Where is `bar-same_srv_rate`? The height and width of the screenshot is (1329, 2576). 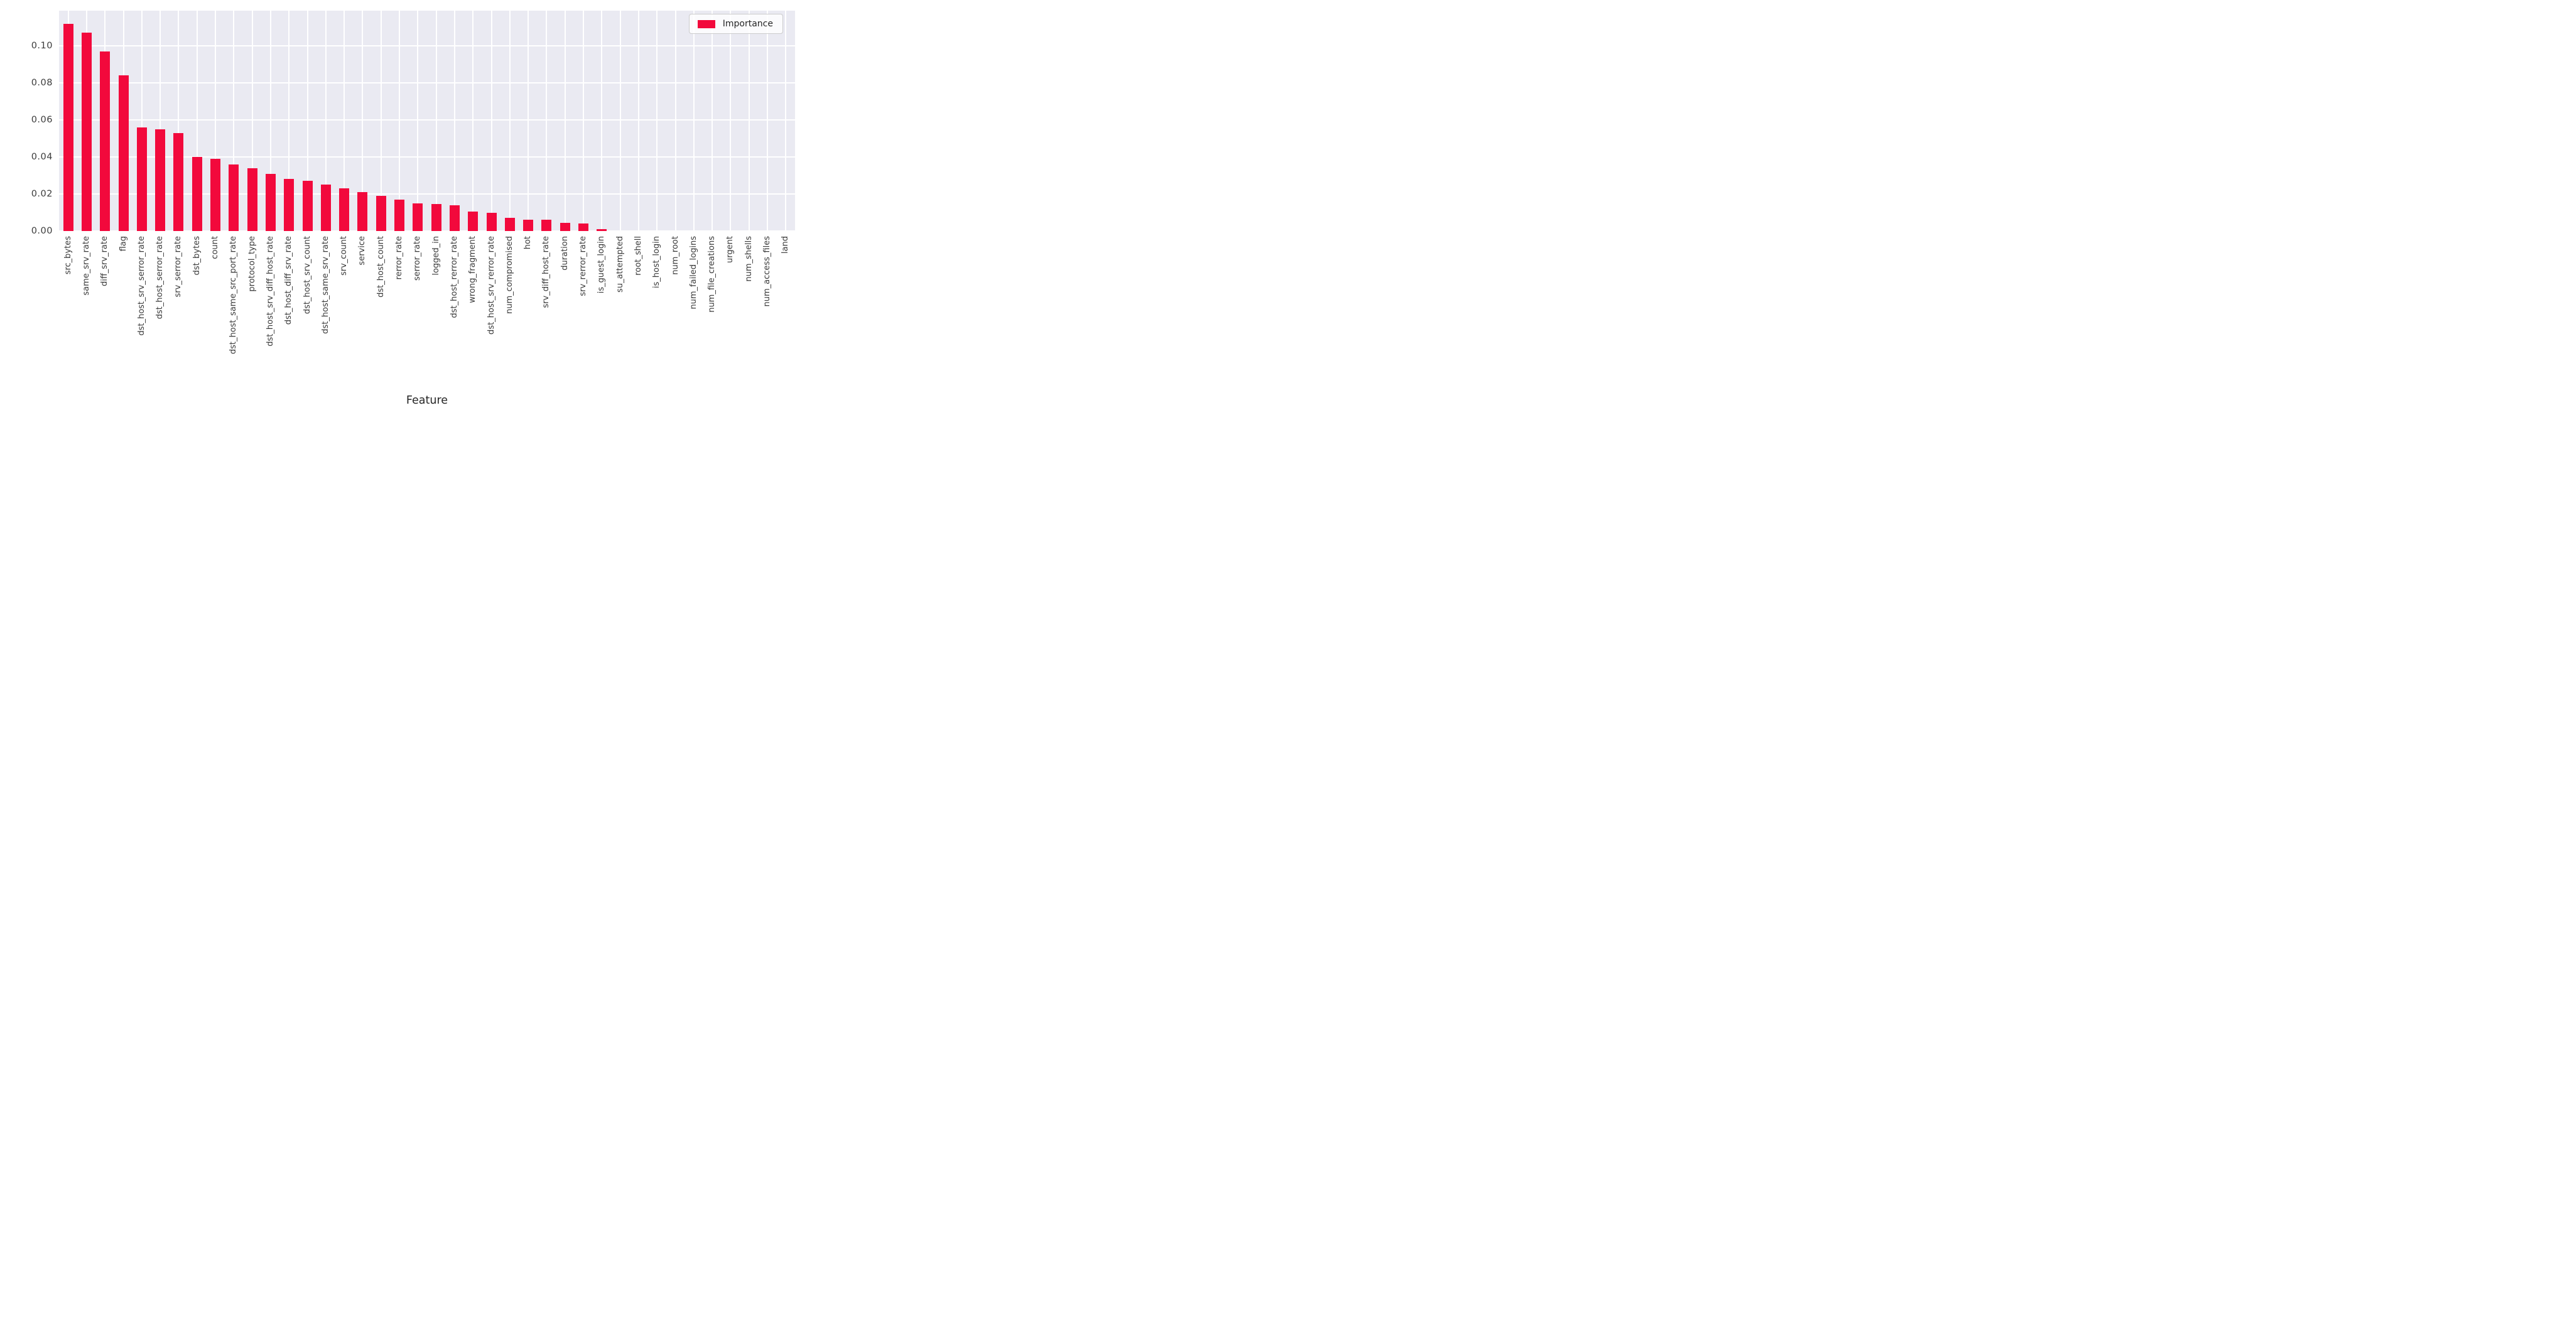
bar-same_srv_rate is located at coordinates (87, 132).